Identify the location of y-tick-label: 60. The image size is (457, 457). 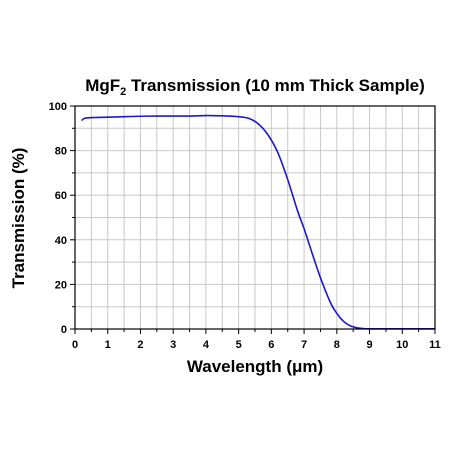
(61, 196).